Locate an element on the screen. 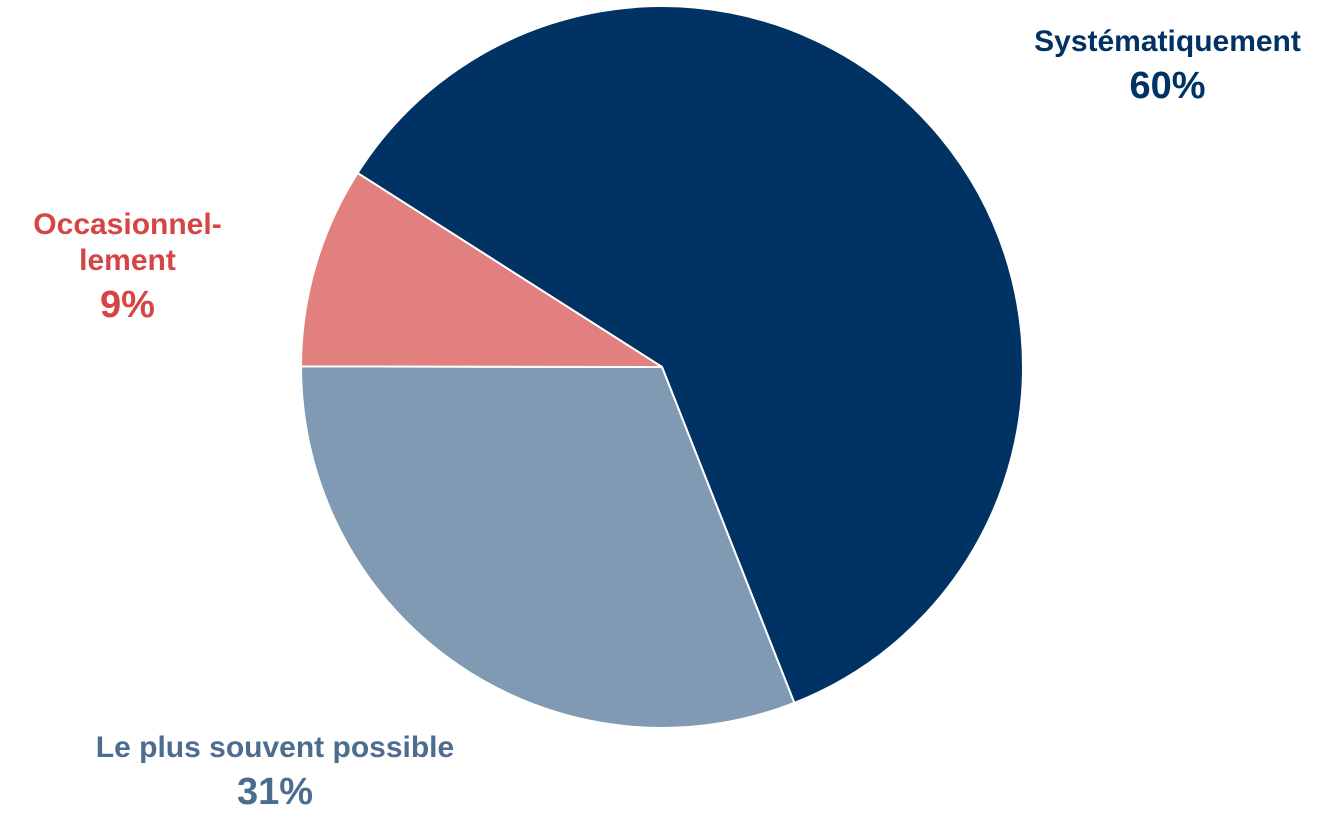 This screenshot has height=831, width=1334. slice-label-le-plus-souvent-possible: Le plus souvent possible 31% is located at coordinates (275, 773).